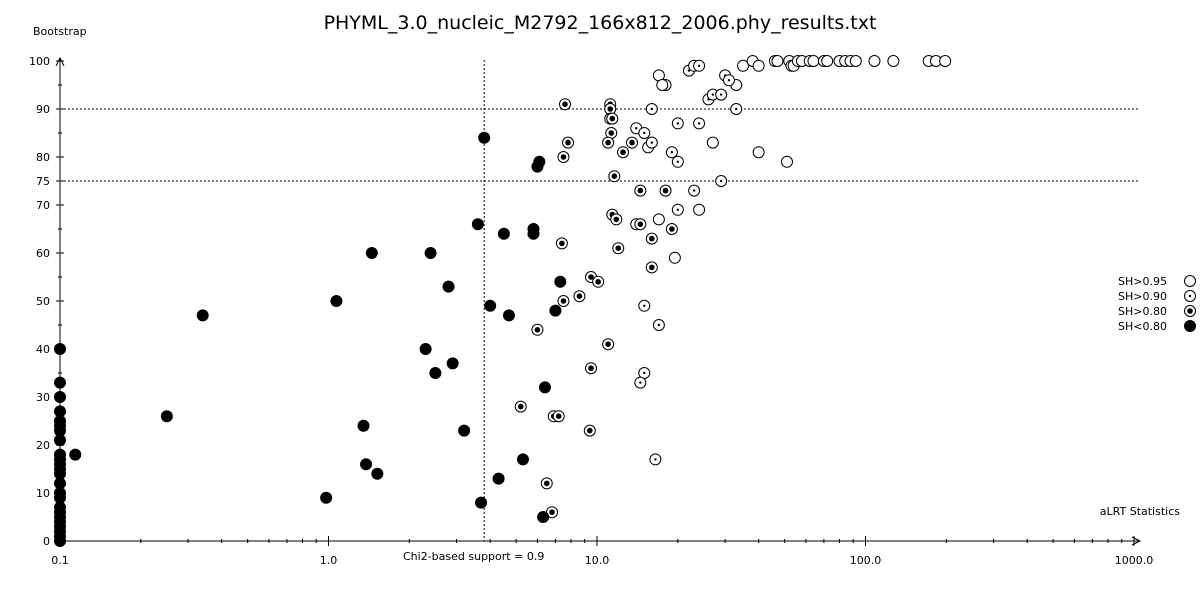  What do you see at coordinates (596, 308) in the screenshot?
I see `series-sh80` at bounding box center [596, 308].